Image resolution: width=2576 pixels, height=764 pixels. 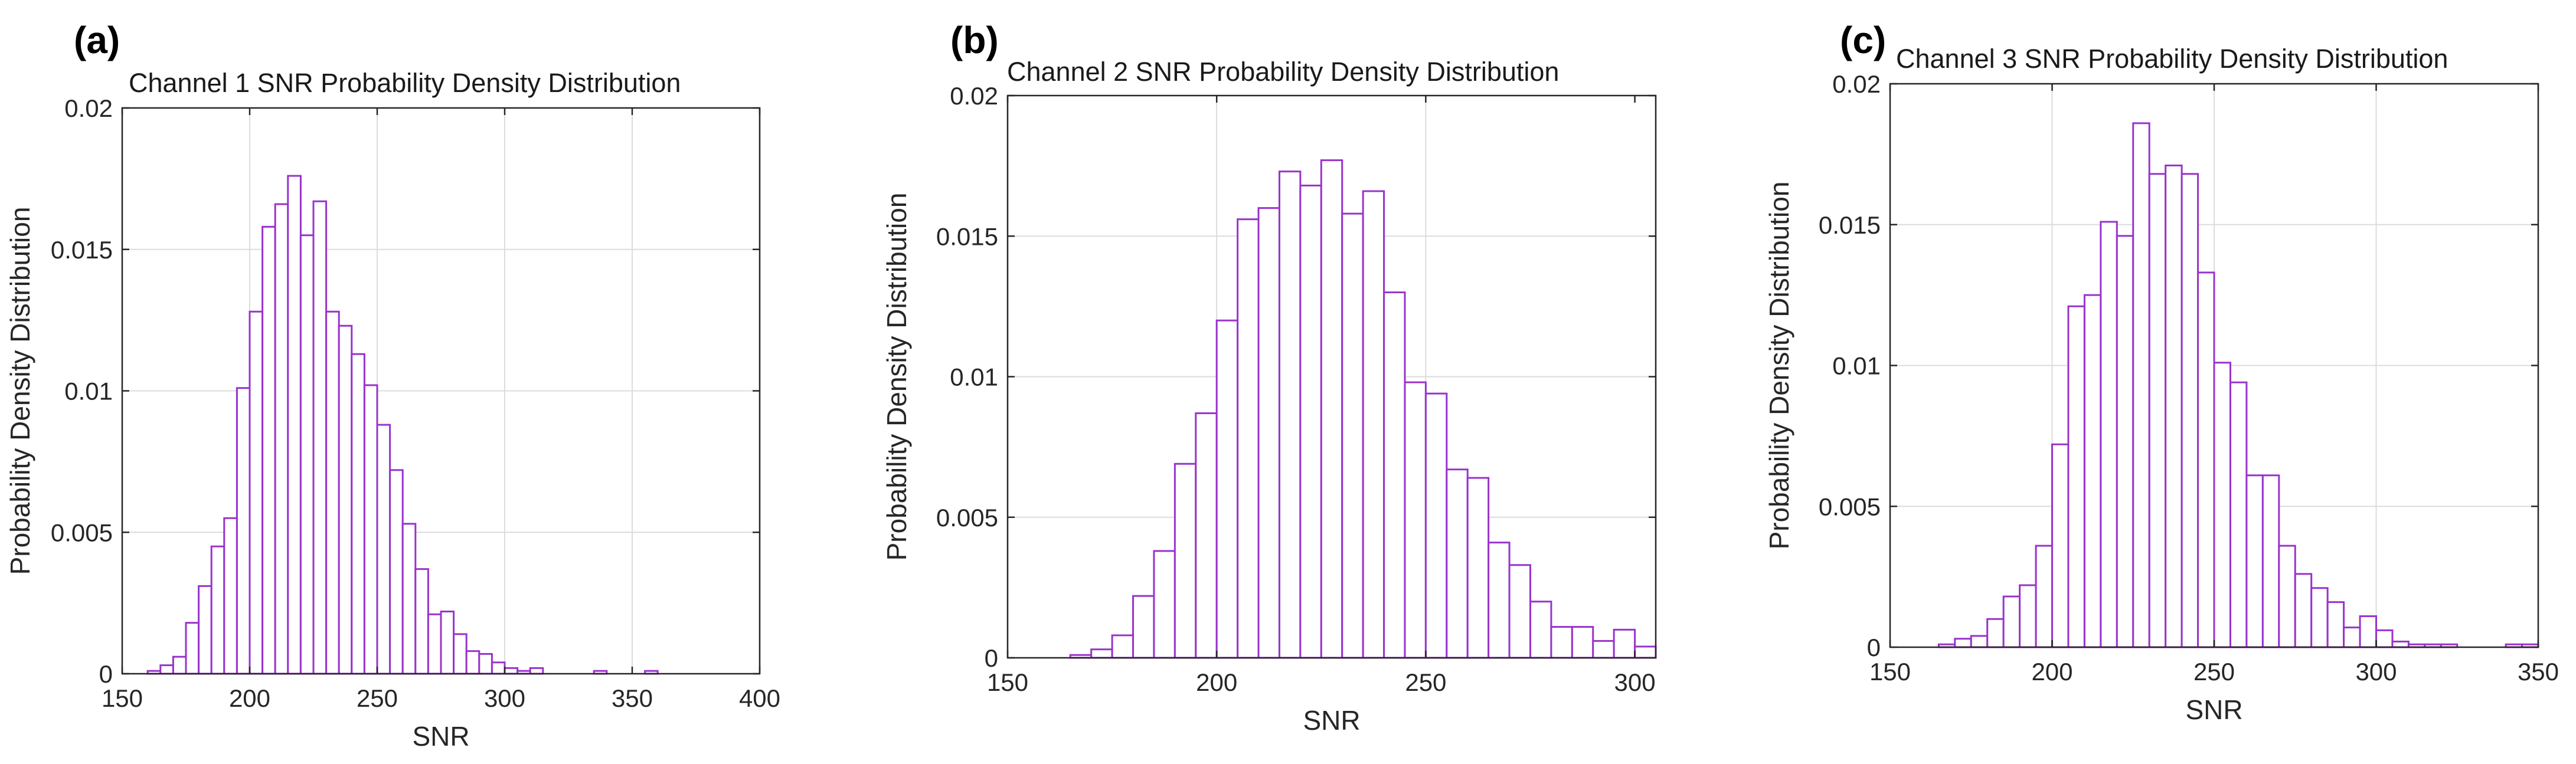 What do you see at coordinates (97, 40) in the screenshot?
I see `panel-label: (a)` at bounding box center [97, 40].